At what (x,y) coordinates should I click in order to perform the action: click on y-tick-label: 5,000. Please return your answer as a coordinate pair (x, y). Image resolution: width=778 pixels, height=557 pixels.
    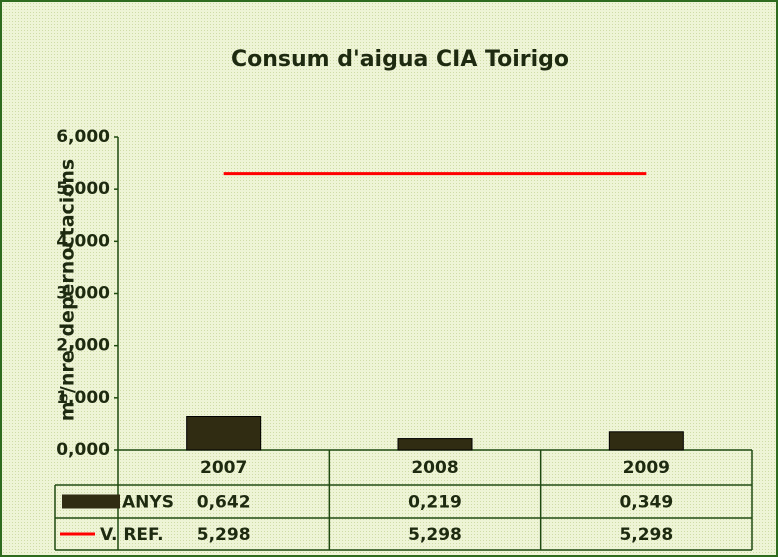
    Looking at the image, I should click on (83, 189).